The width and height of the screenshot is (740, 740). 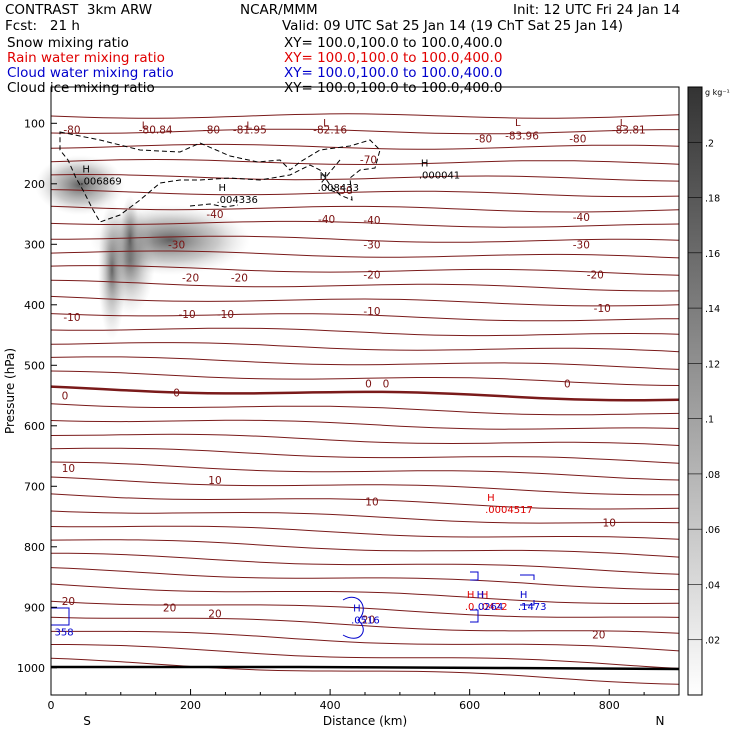 I want to click on isotherm-label: 20, so click(x=368, y=620).